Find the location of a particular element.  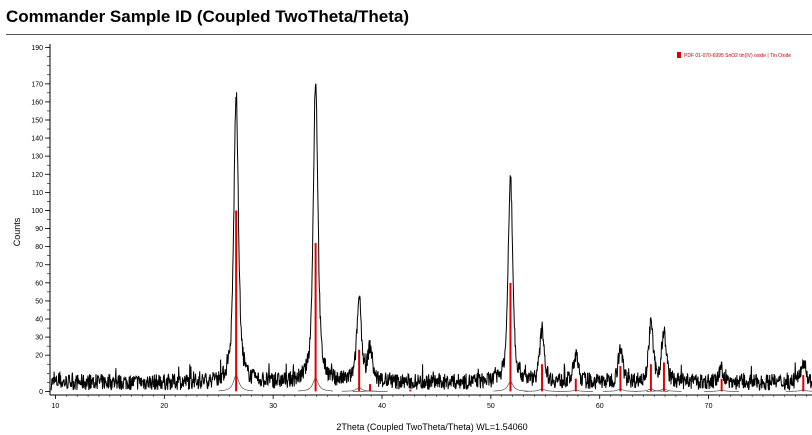

y-tick-label: 50 is located at coordinates (39, 301).